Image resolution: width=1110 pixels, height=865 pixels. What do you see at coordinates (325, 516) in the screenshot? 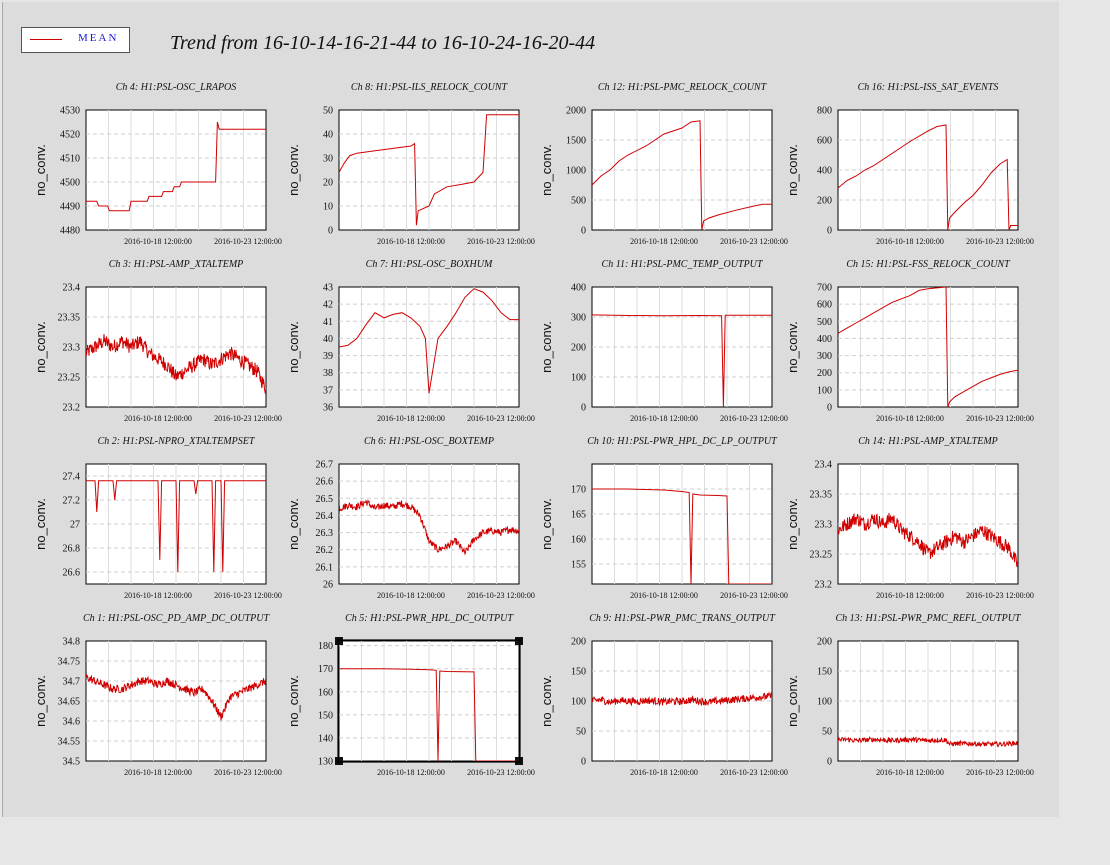
I see `y-tick-label: 26.4` at bounding box center [325, 516].